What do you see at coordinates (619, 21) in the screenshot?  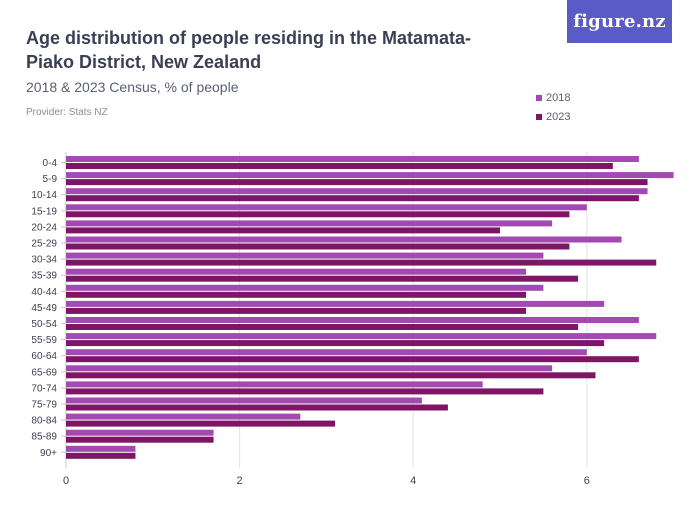 I see `figure-nz-logo: figure.nz` at bounding box center [619, 21].